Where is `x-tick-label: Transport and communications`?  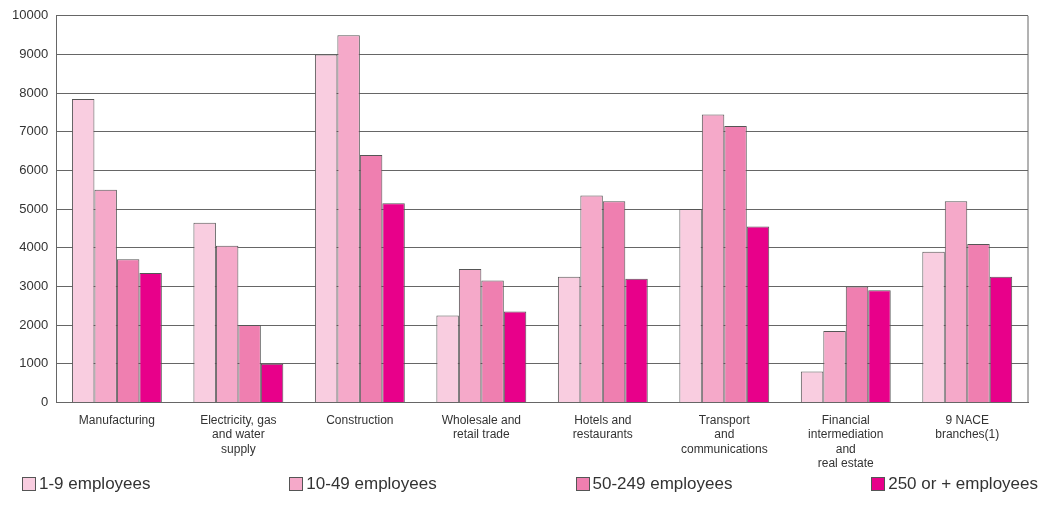
x-tick-label: Transport and communications is located at coordinates (724, 434).